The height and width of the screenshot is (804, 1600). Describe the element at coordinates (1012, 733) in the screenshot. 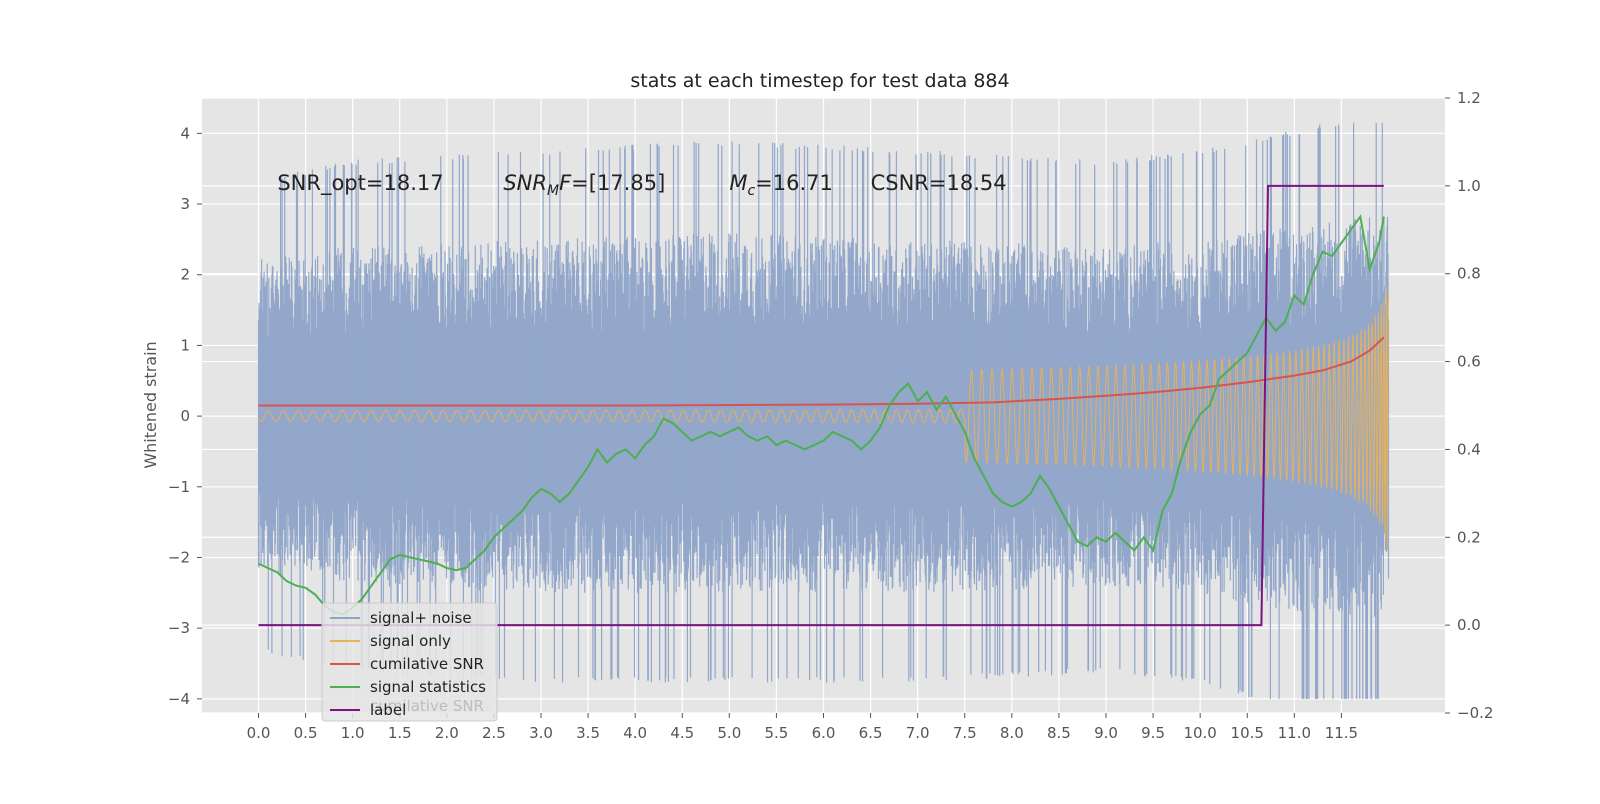

I see `x-tick-label: 8.0` at that location.